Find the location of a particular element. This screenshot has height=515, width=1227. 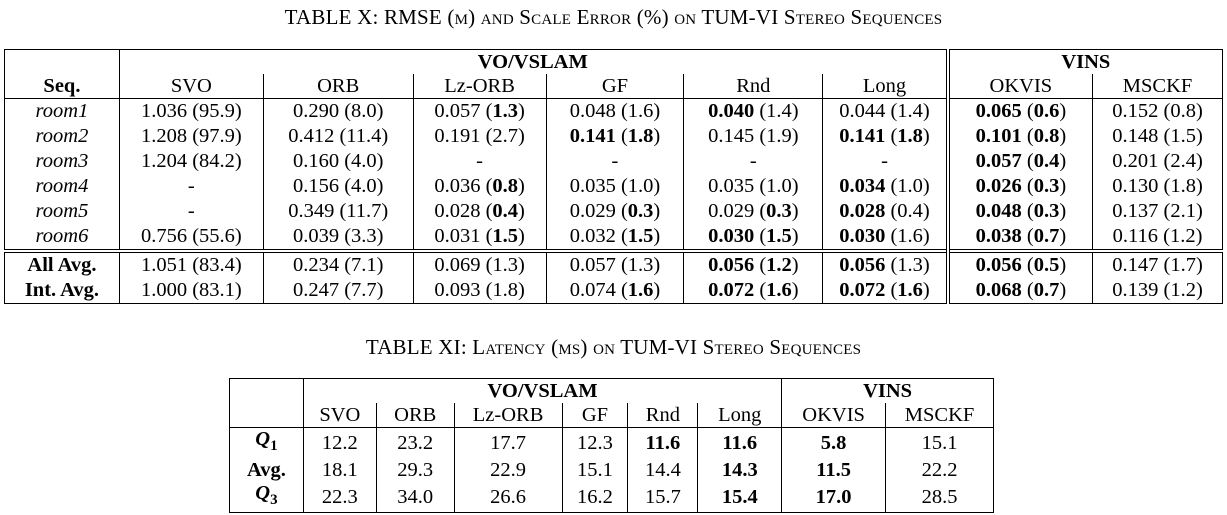

rmse-value: 0.065 is located at coordinates (998, 111).